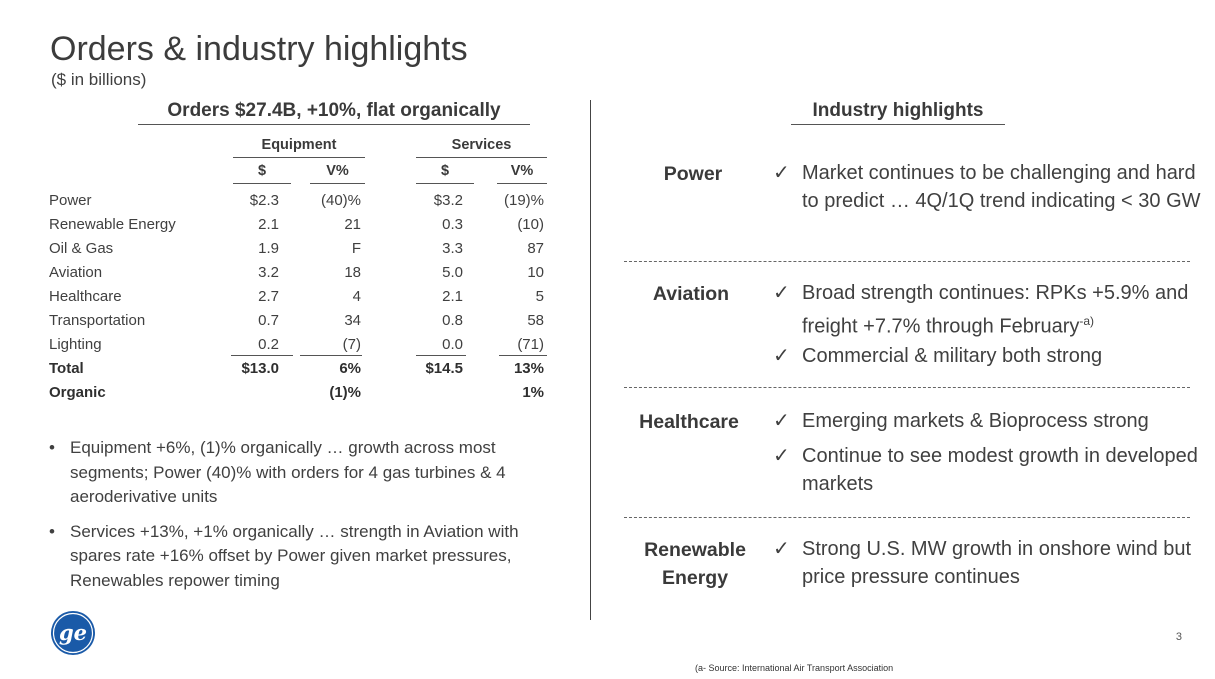 This screenshot has width=1215, height=679. Describe the element at coordinates (452, 344) in the screenshot. I see `services-value: 0.0` at that location.